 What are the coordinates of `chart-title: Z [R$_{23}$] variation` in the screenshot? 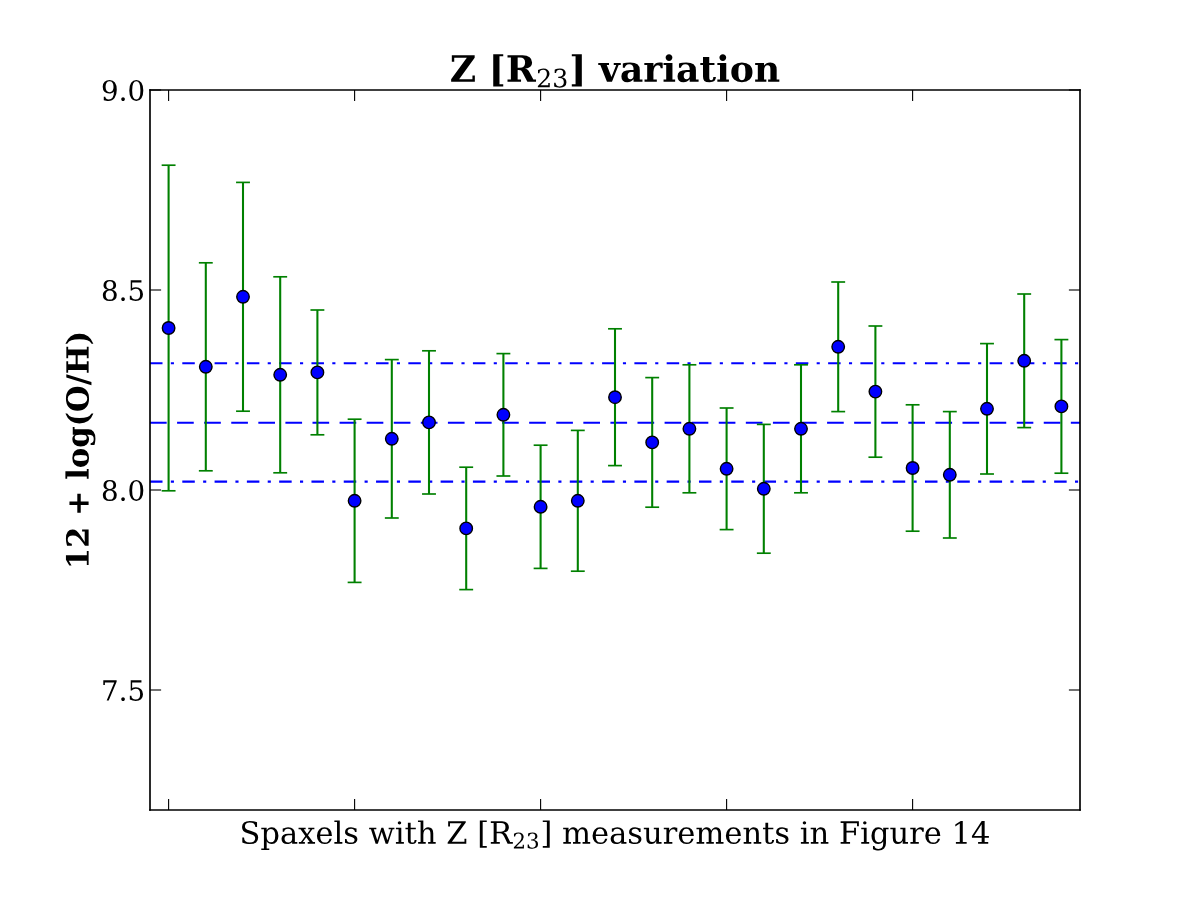 It's located at (615, 71).